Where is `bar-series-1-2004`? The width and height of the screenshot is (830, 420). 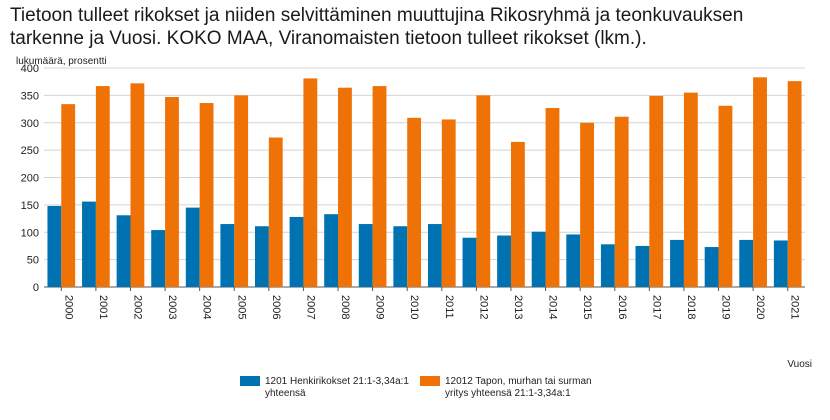
bar-series-1-2004 is located at coordinates (192, 247).